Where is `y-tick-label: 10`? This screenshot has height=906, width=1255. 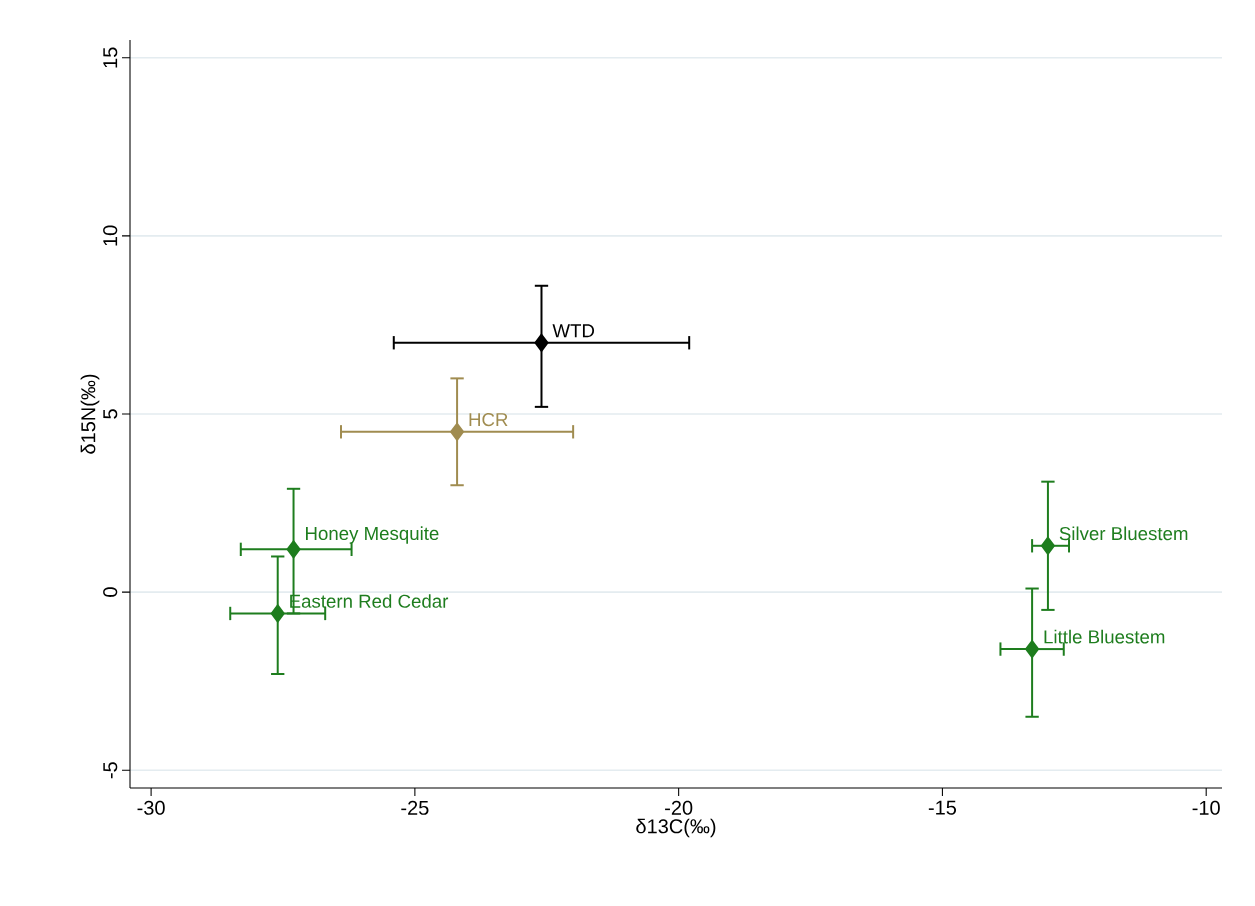
y-tick-label: 10 is located at coordinates (110, 235).